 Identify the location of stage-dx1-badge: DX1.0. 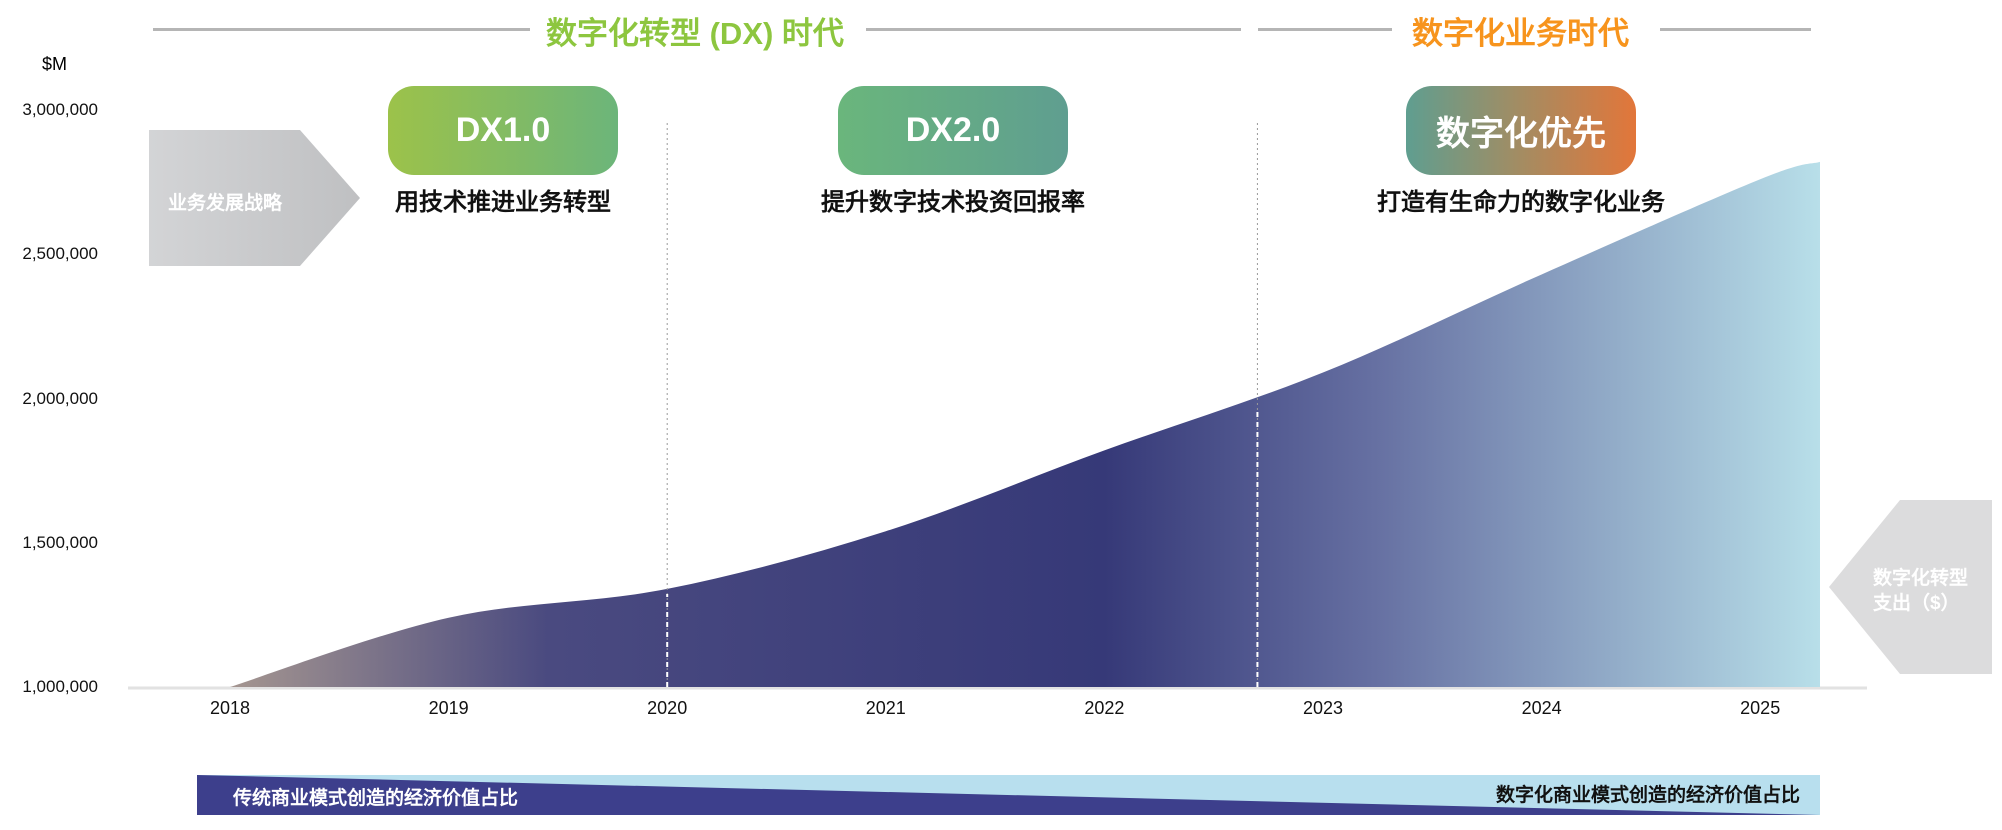
(503, 130).